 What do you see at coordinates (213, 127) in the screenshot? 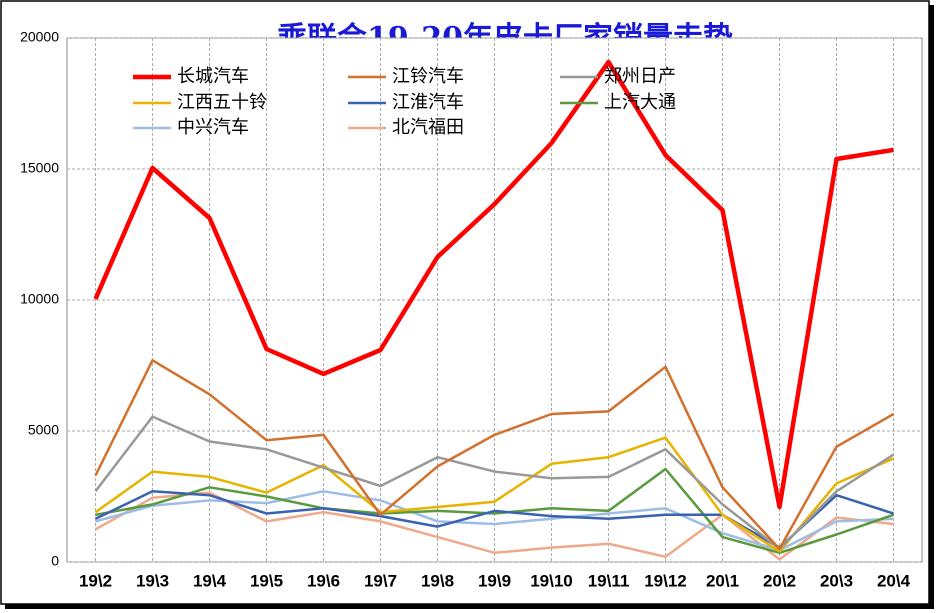
I see `legend-label: 中兴汽车` at bounding box center [213, 127].